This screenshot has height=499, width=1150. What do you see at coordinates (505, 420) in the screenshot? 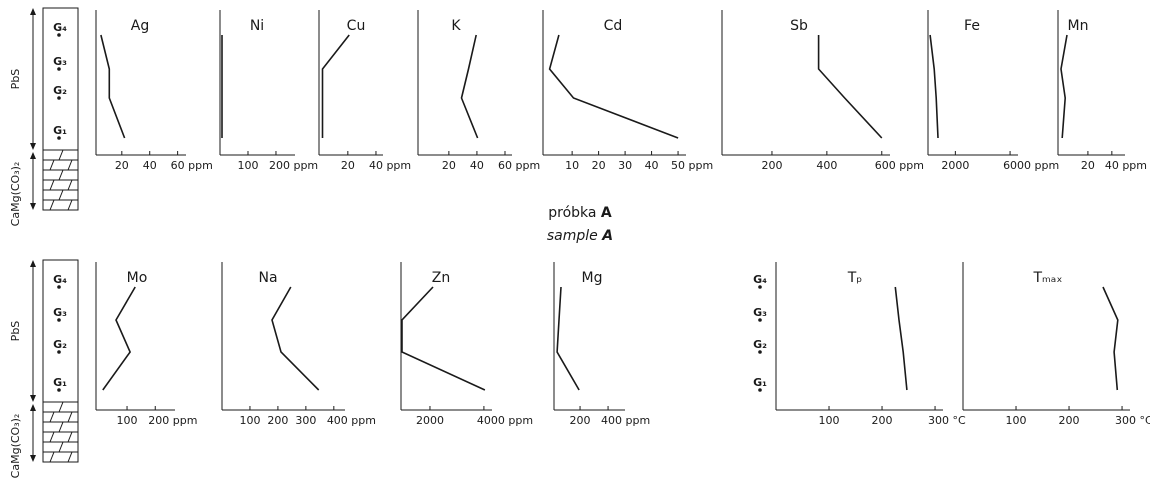
I see `x-tick-label: 4000 ppm` at bounding box center [505, 420].